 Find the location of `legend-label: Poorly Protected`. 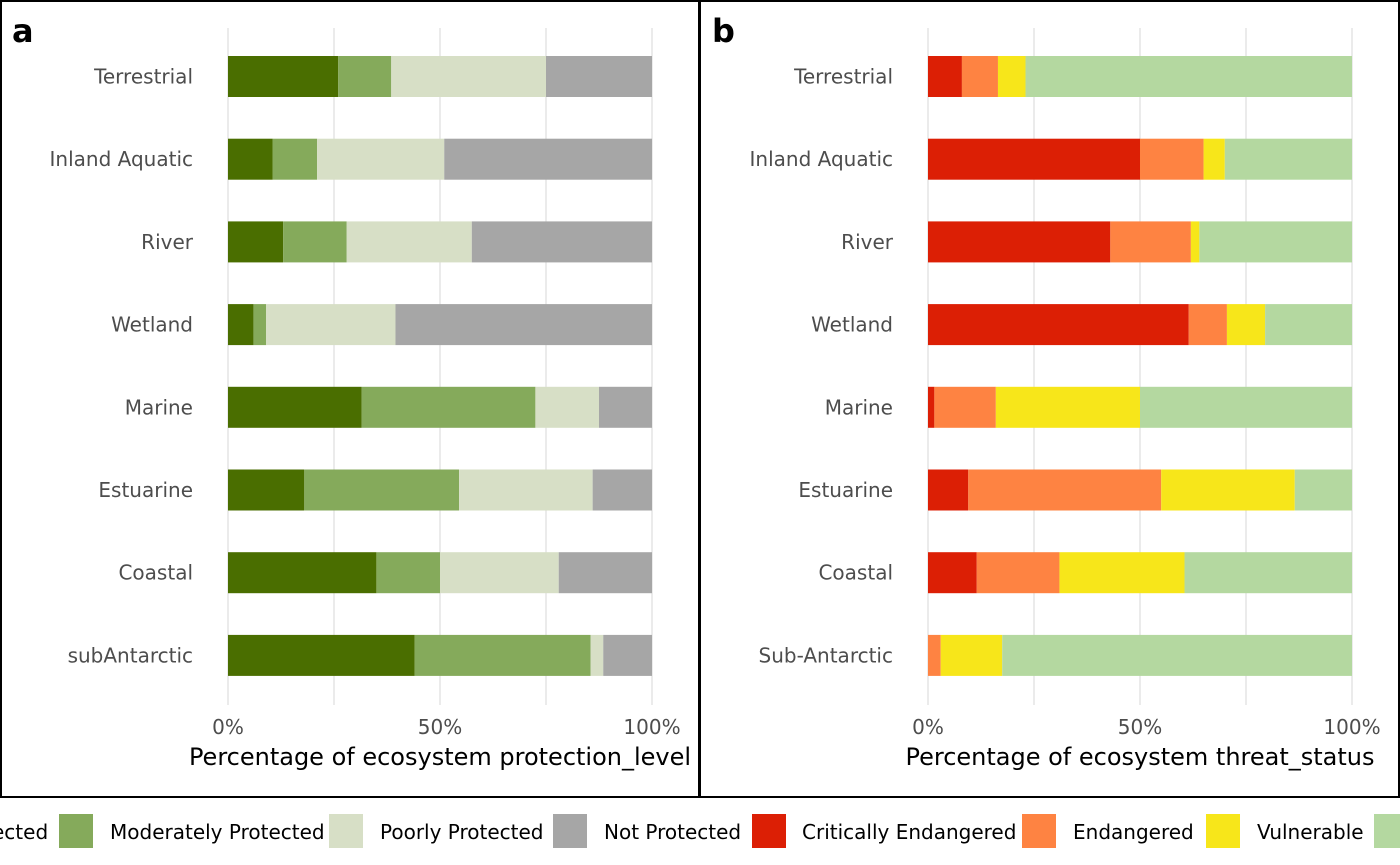

legend-label: Poorly Protected is located at coordinates (462, 832).